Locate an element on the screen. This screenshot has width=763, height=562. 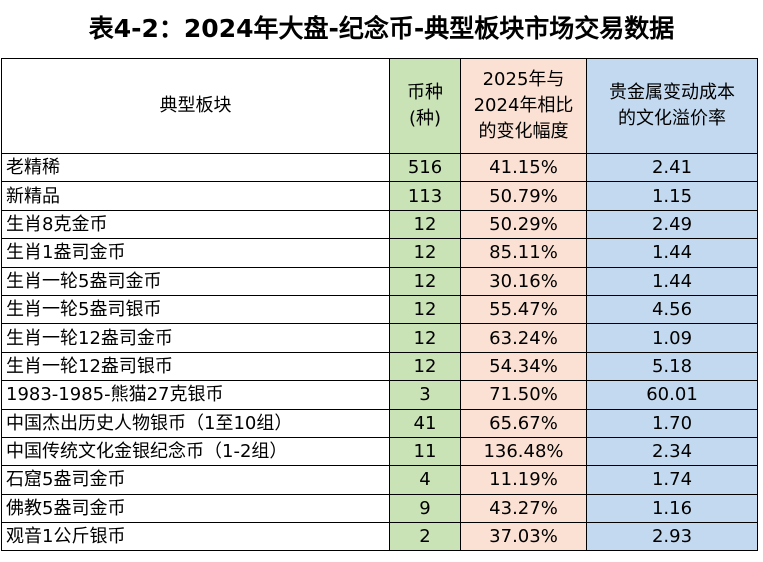
table-cell: 1.70 is located at coordinates (672, 423).